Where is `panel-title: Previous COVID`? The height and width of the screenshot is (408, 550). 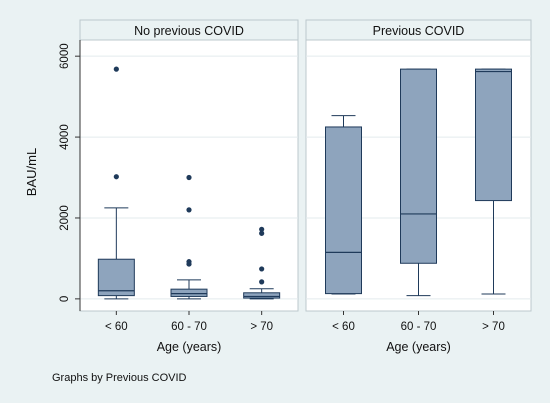
panel-title: Previous COVID is located at coordinates (419, 31).